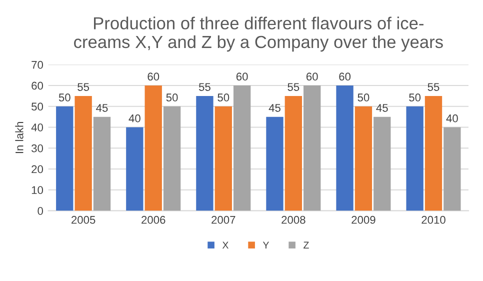 This screenshot has width=483, height=281. I want to click on y-axis-title: In lakh, so click(19, 138).